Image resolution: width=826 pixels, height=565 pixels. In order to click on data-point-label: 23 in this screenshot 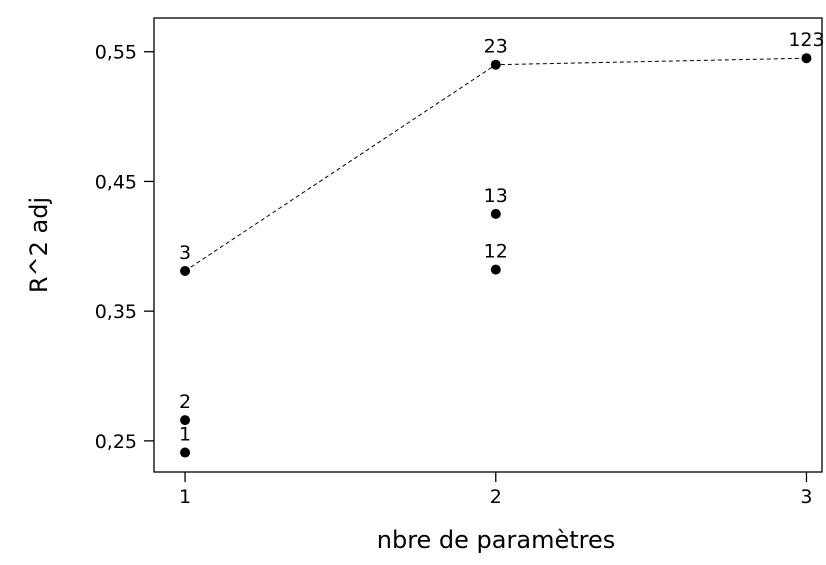, I will do `click(496, 47)`.